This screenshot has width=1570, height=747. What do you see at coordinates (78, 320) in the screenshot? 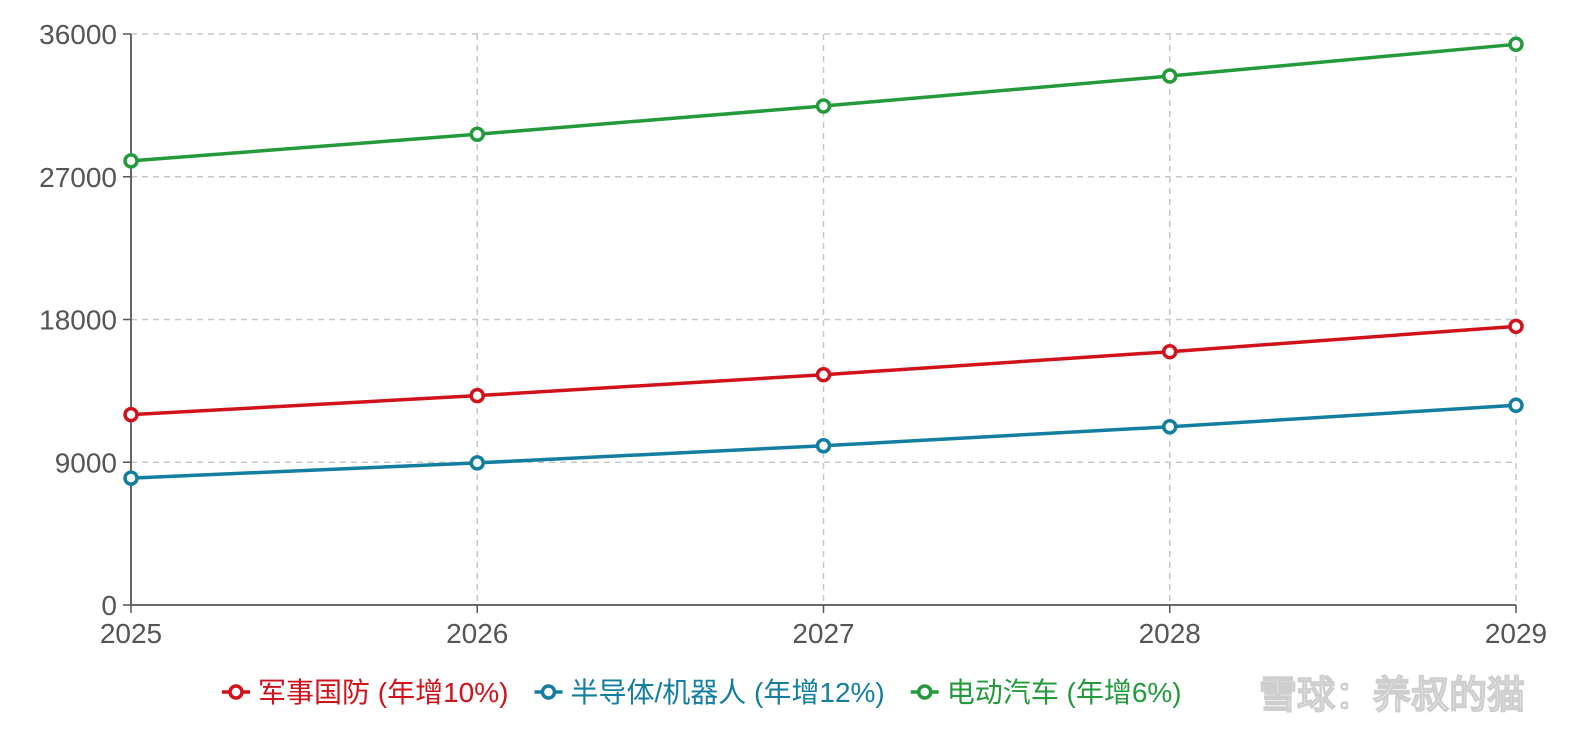
I see `y-tick-label: 18000` at bounding box center [78, 320].